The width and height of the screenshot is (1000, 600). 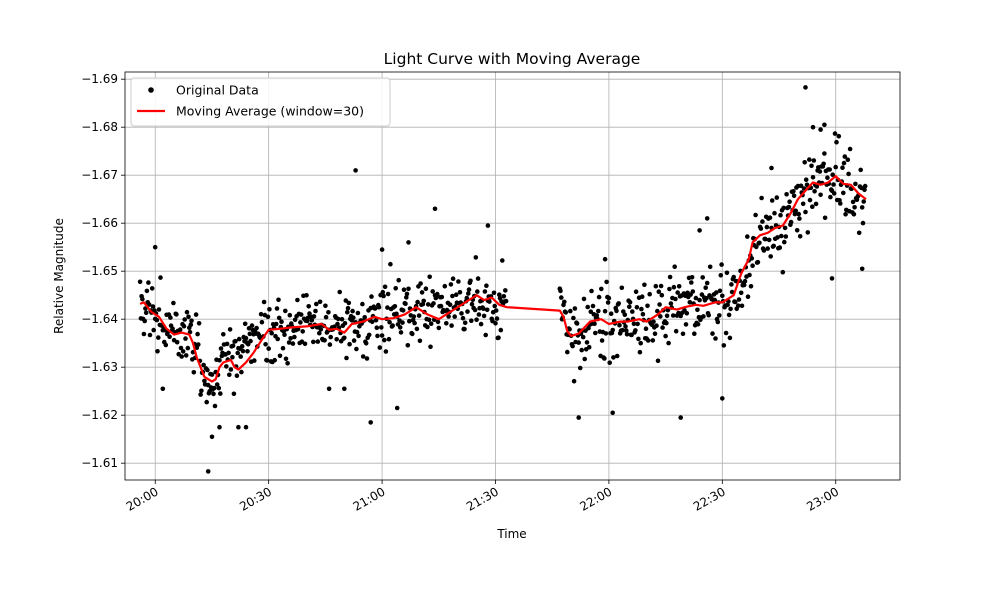 I want to click on legend-box, so click(x=260, y=102).